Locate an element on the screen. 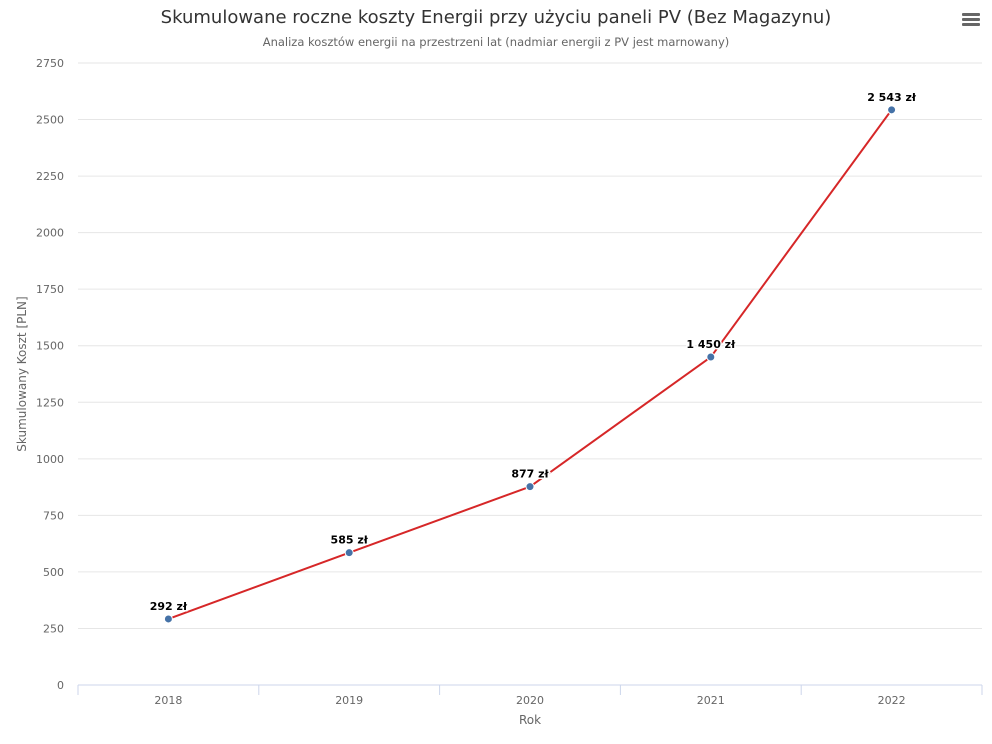 This screenshot has height=744, width=992. x-tick-label: 2022 is located at coordinates (892, 700).